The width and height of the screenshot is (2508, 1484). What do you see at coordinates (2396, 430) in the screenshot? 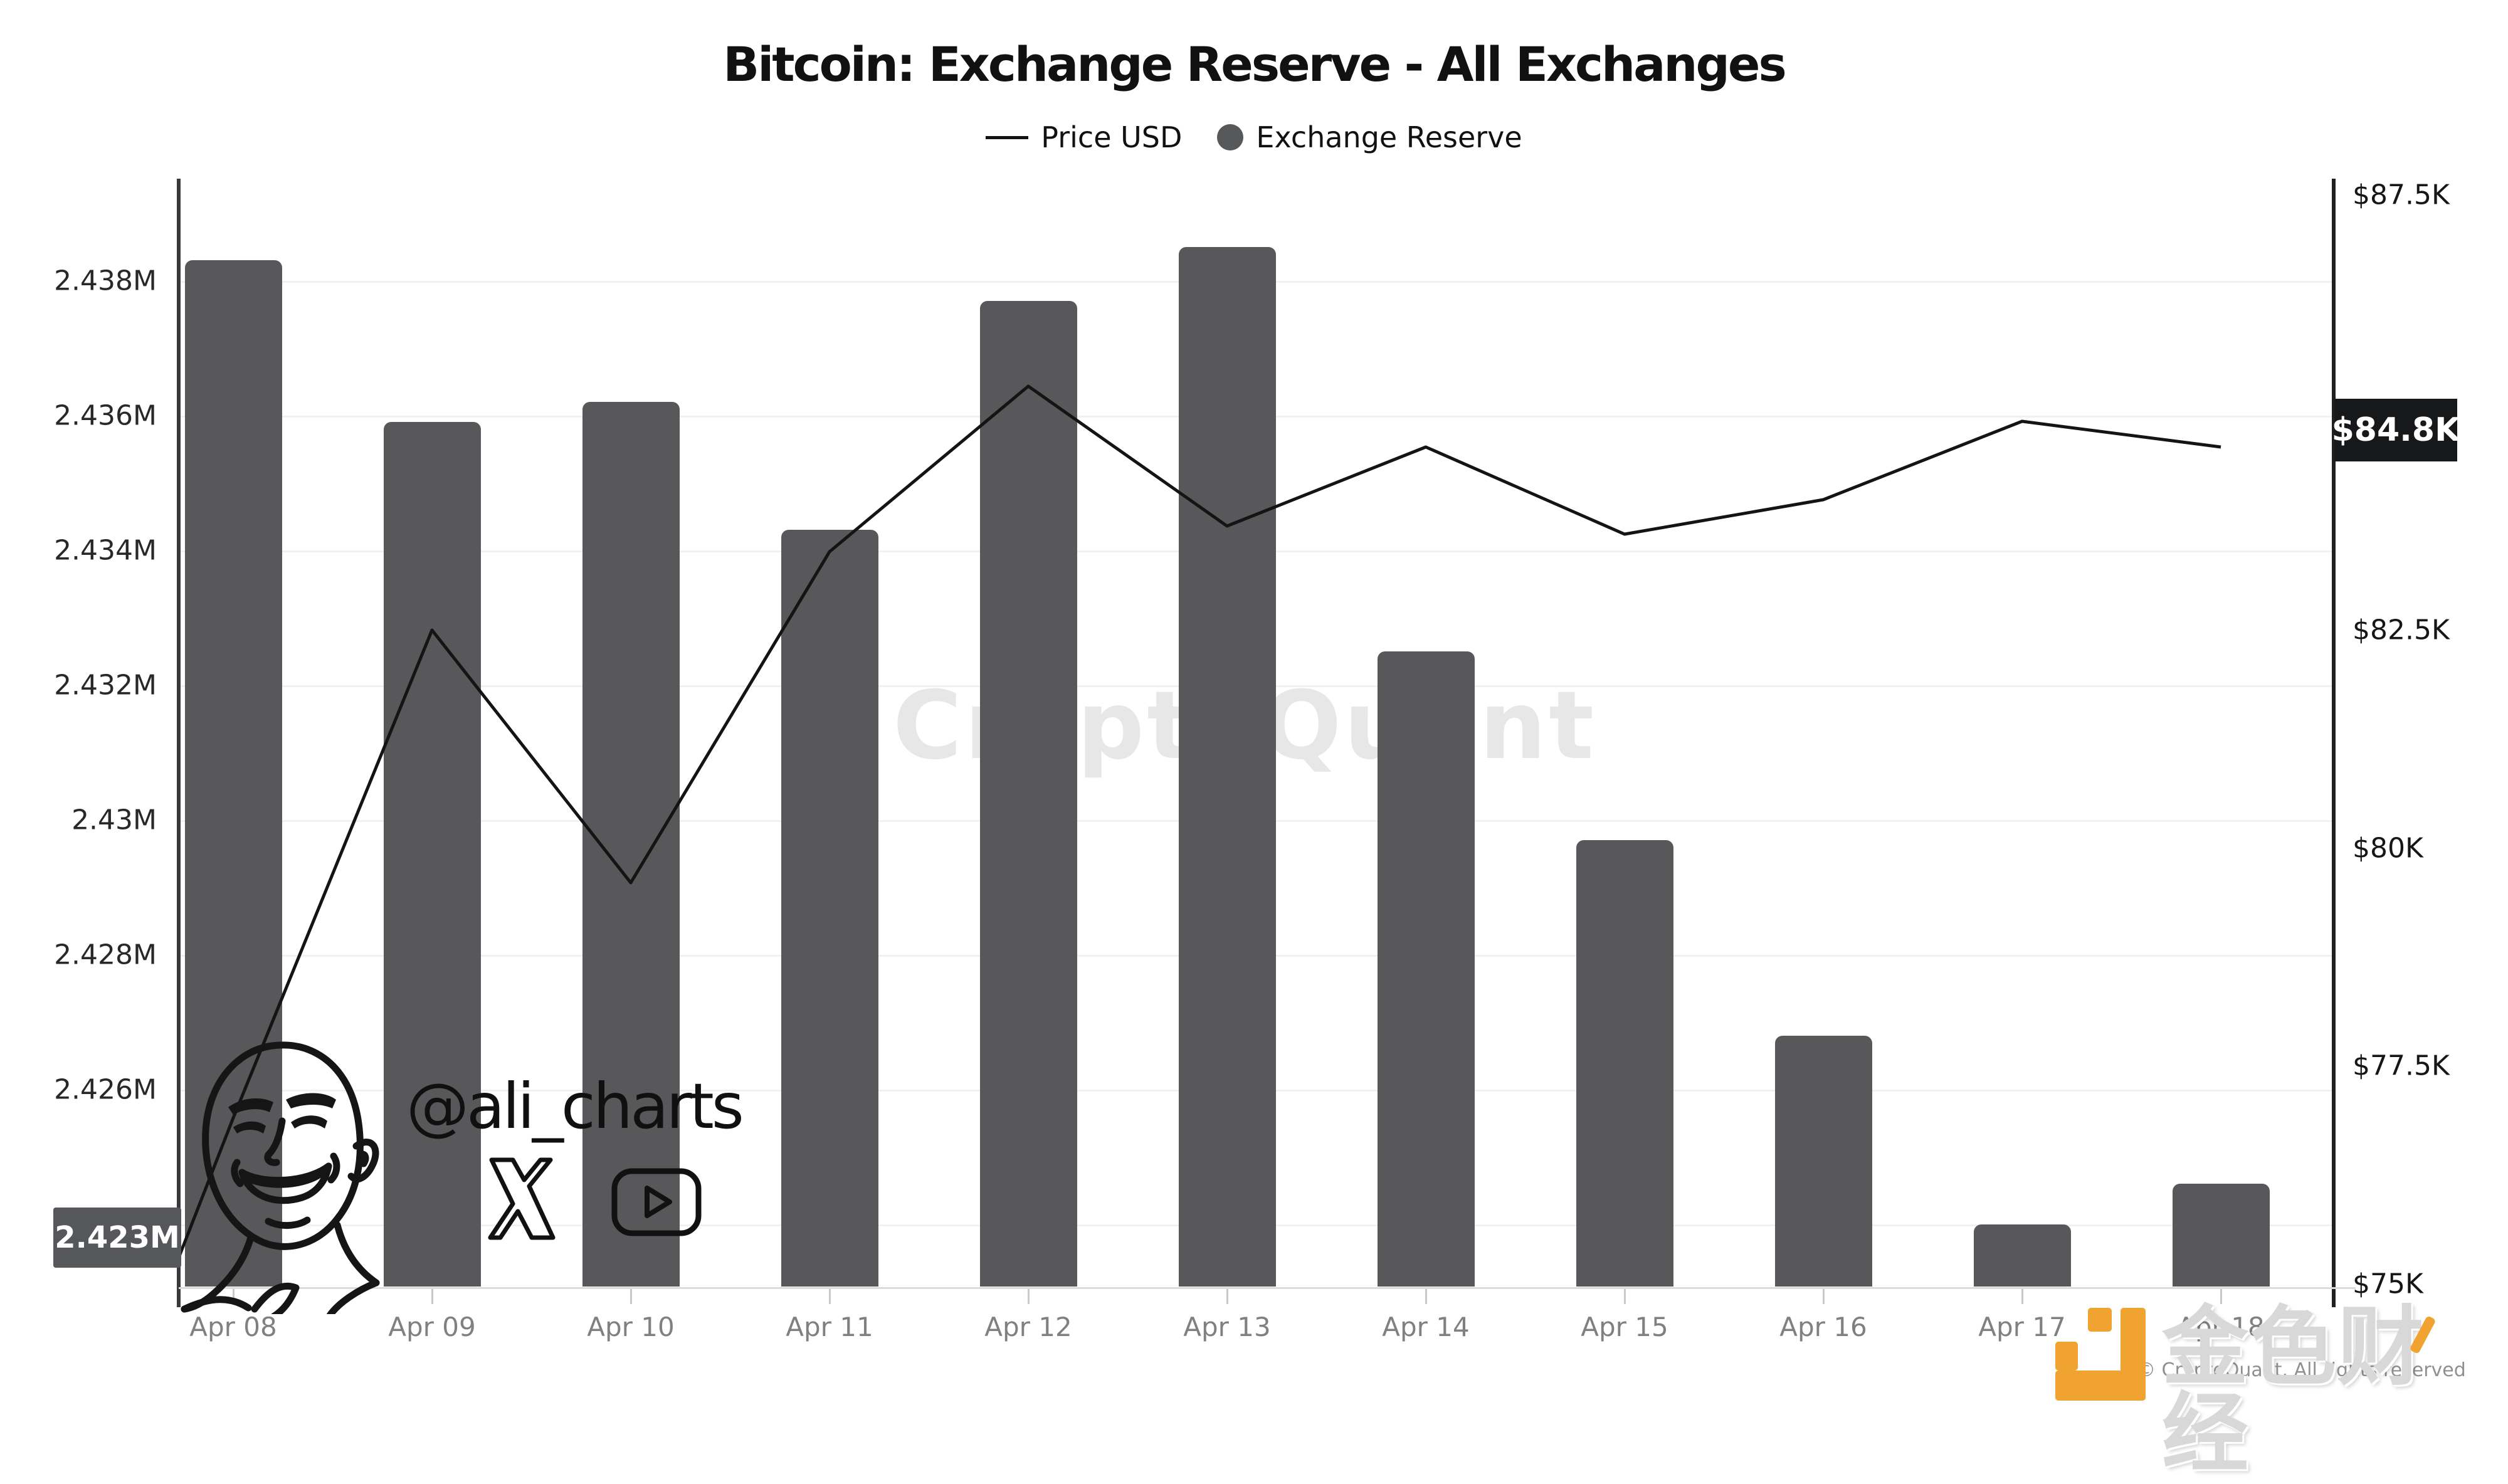
I see `price-current-badge: $84.8K` at bounding box center [2396, 430].